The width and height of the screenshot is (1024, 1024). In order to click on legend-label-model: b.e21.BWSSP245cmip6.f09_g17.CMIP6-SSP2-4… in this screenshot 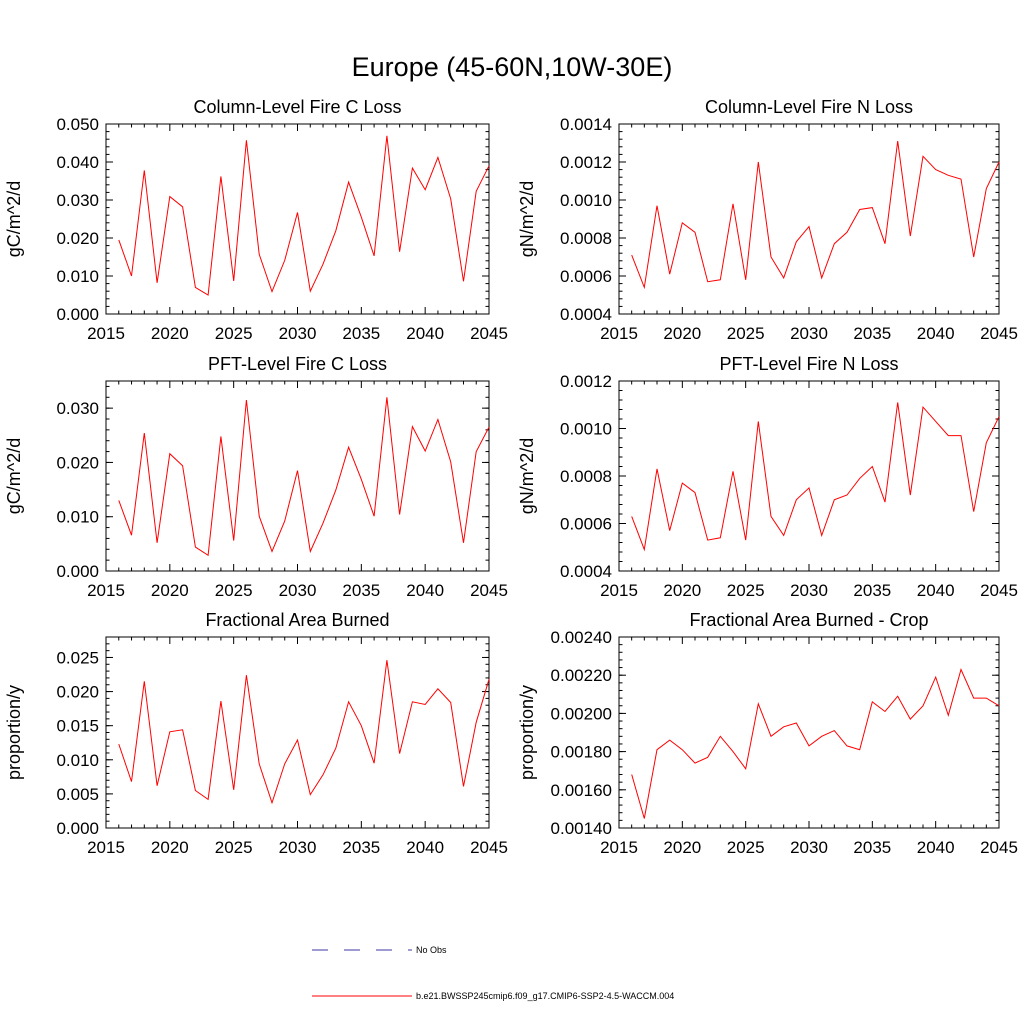, I will do `click(545, 996)`.